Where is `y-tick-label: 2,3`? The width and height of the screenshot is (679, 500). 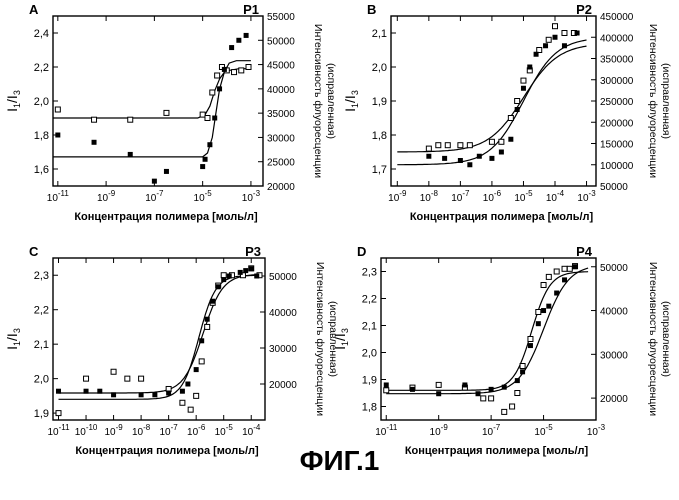 y-tick-label: 2,3 is located at coordinates (41, 276).